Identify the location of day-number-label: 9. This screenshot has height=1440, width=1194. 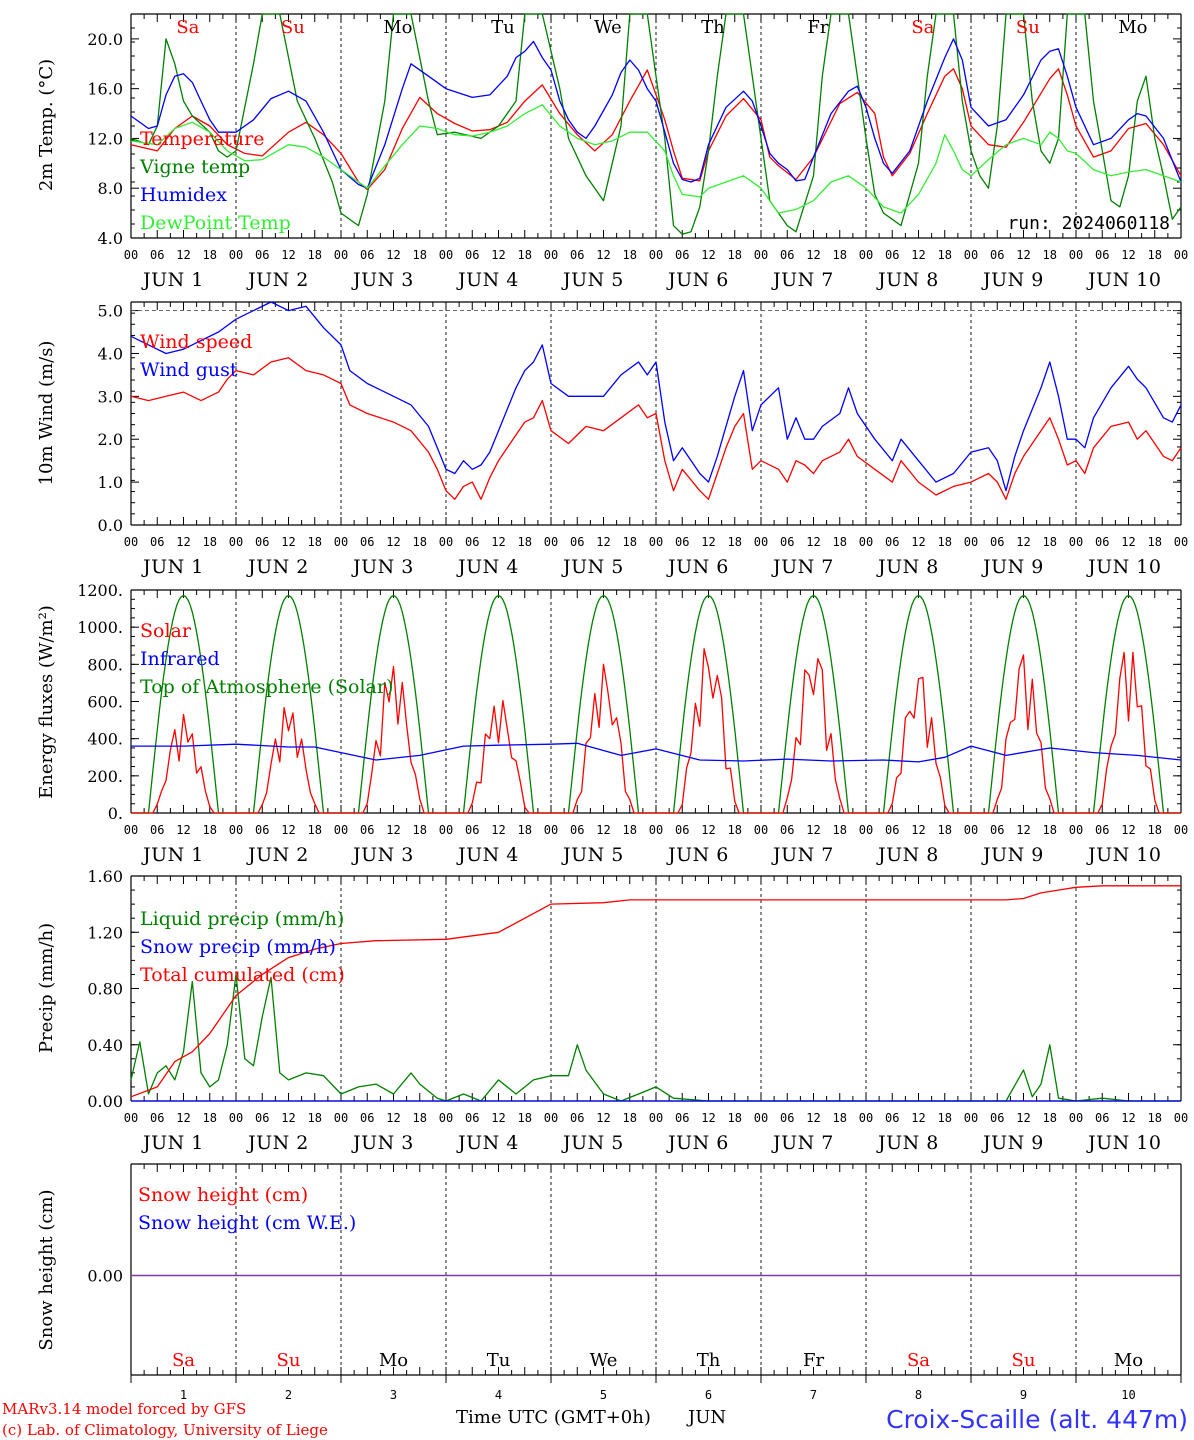
(1023, 1395).